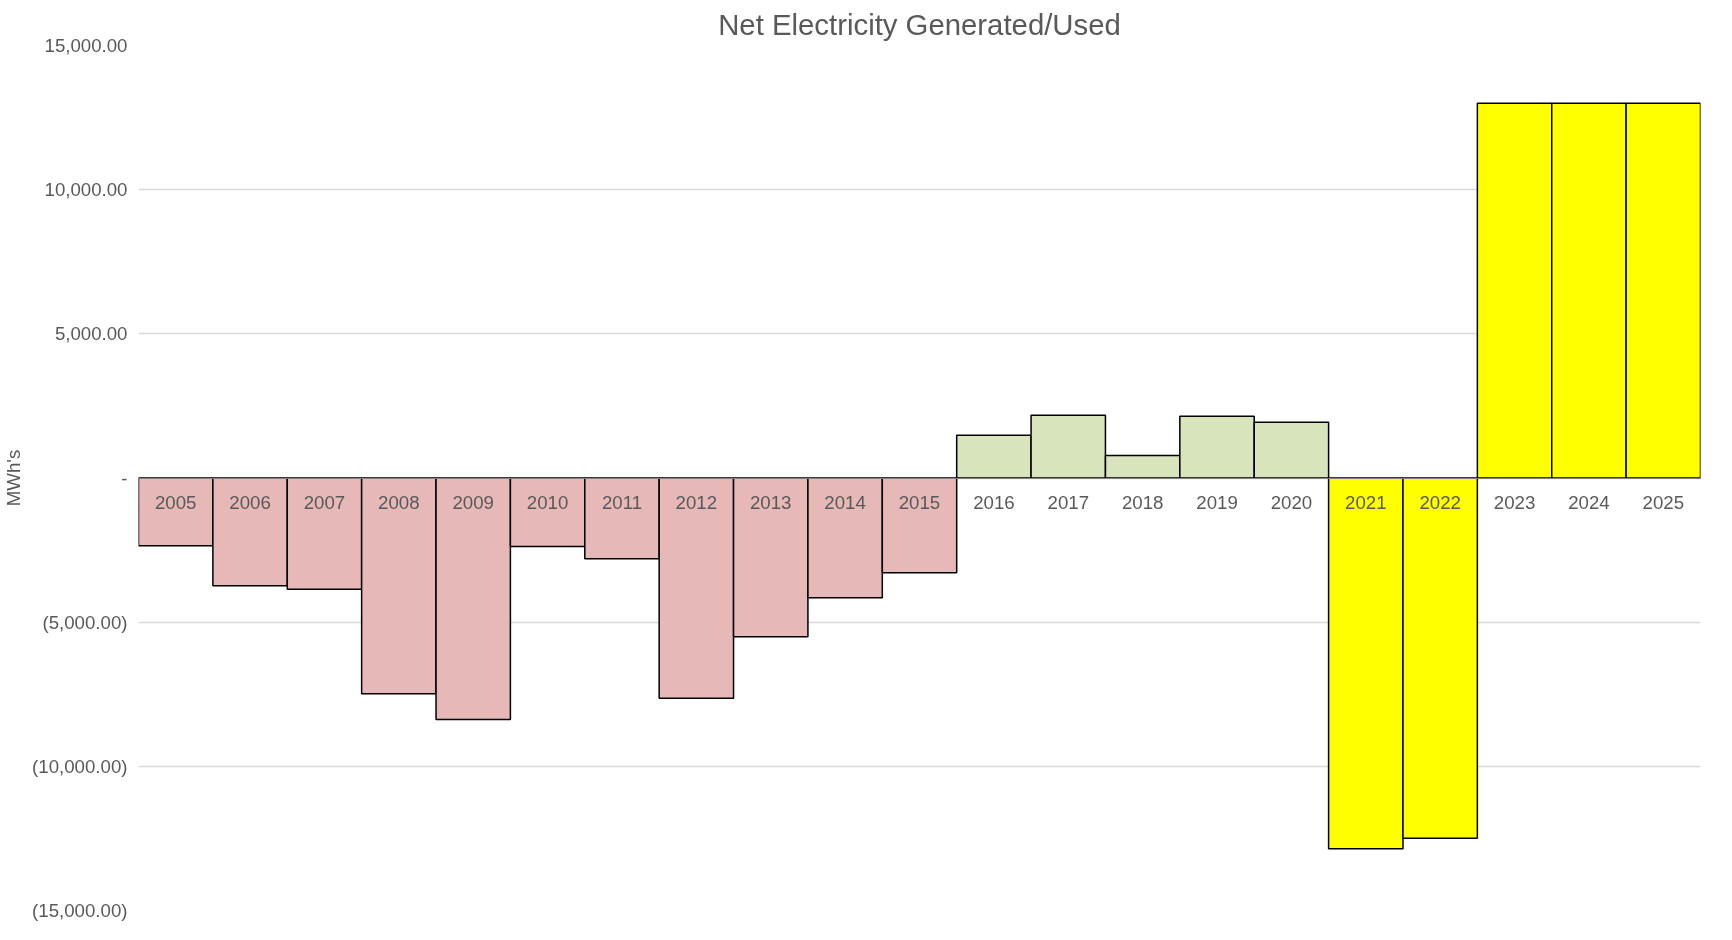 The width and height of the screenshot is (1732, 940). I want to click on x-tick-label: 2007, so click(324, 502).